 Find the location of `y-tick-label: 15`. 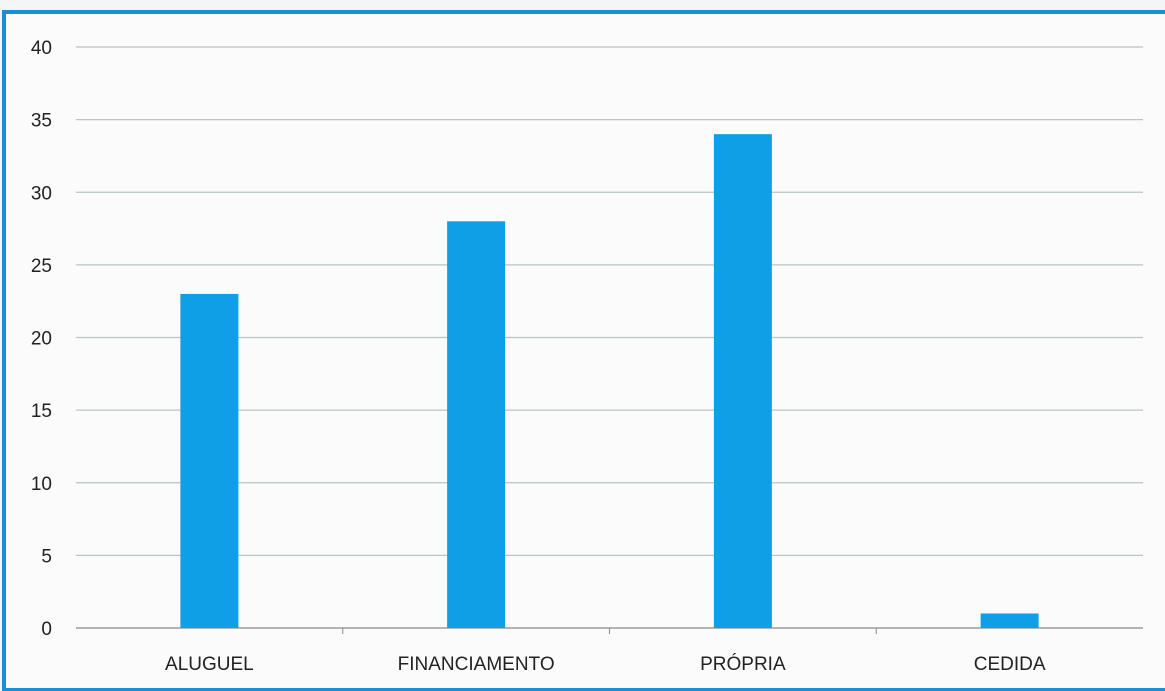

y-tick-label: 15 is located at coordinates (41, 411).